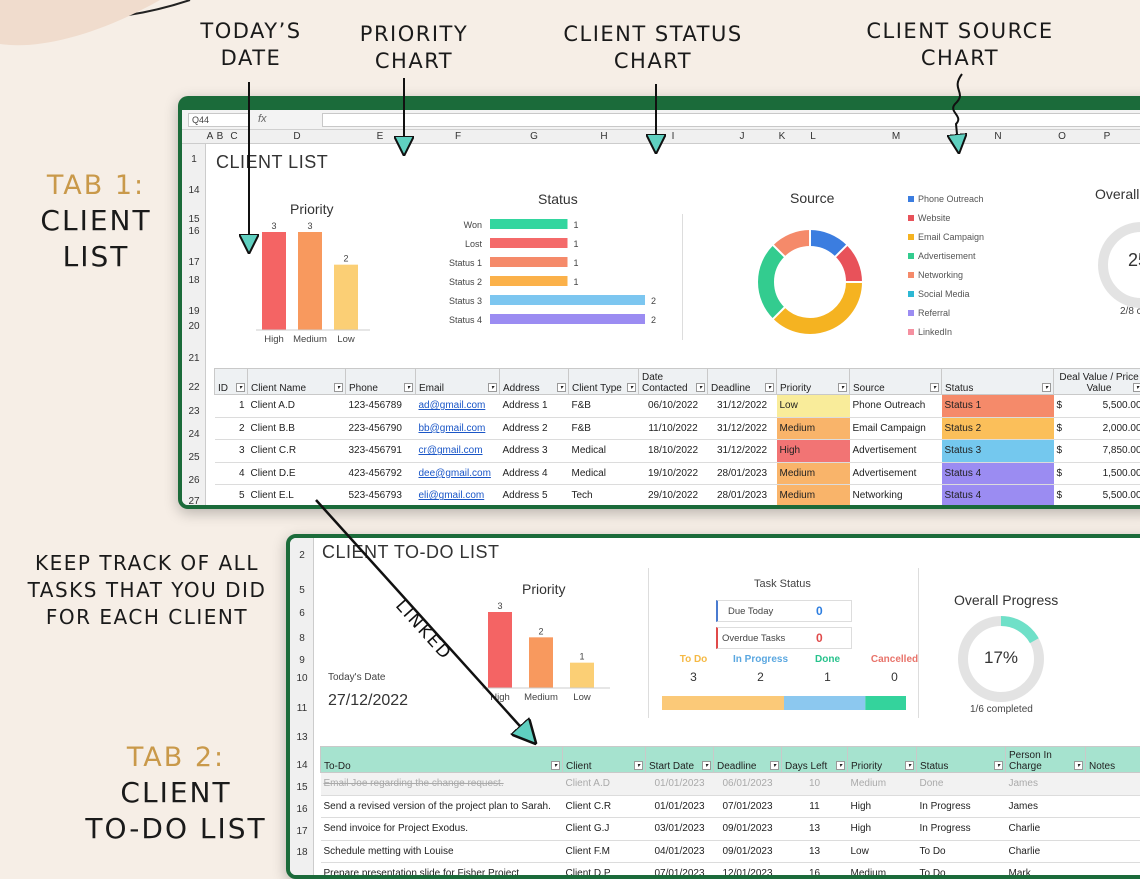  Describe the element at coordinates (368, 701) in the screenshot. I see `todays-date-value: 27/12/2022` at that location.